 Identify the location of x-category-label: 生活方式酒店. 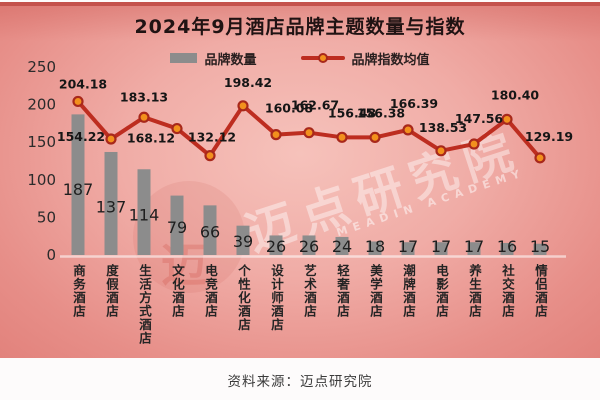
(144, 304).